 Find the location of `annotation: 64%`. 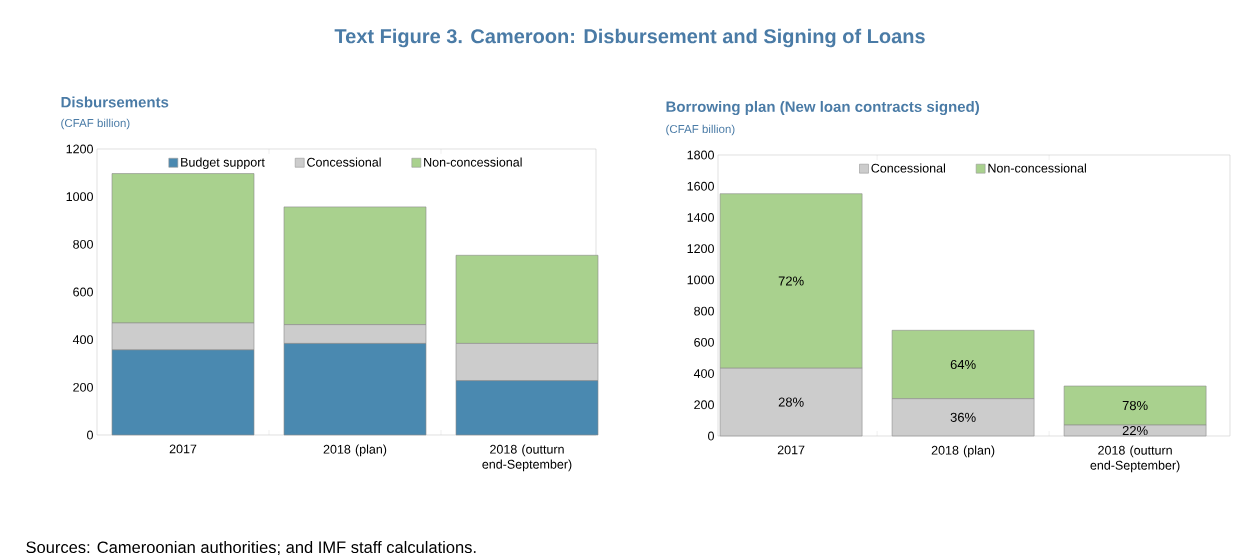

annotation: 64% is located at coordinates (963, 364).